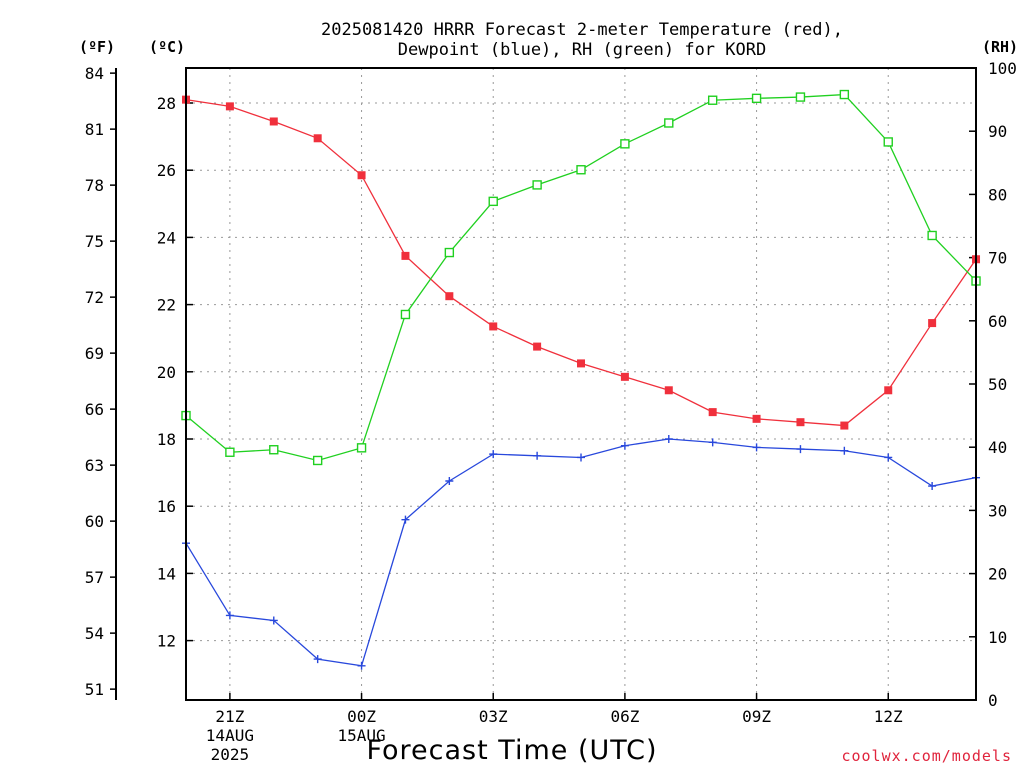  Describe the element at coordinates (97, 47) in the screenshot. I see `unit-label-fahrenheit: (ºF)` at that location.